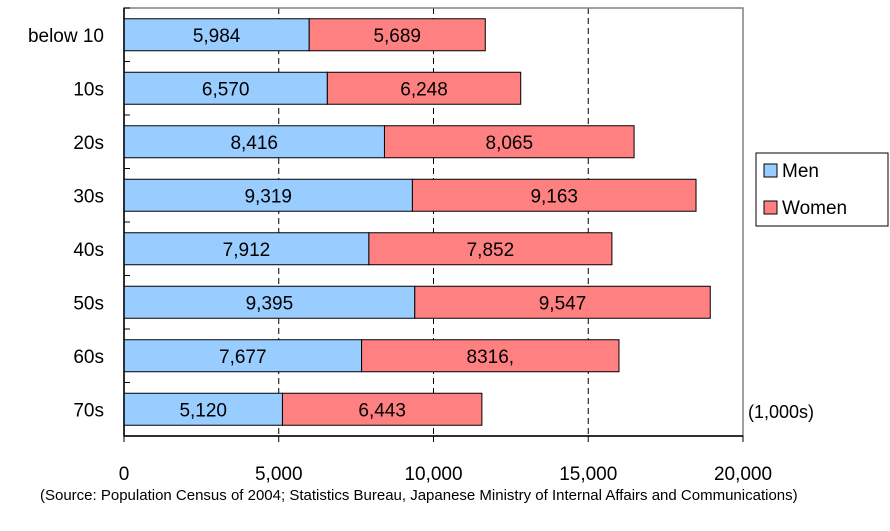 The image size is (890, 531). I want to click on legend-box, so click(822, 189).